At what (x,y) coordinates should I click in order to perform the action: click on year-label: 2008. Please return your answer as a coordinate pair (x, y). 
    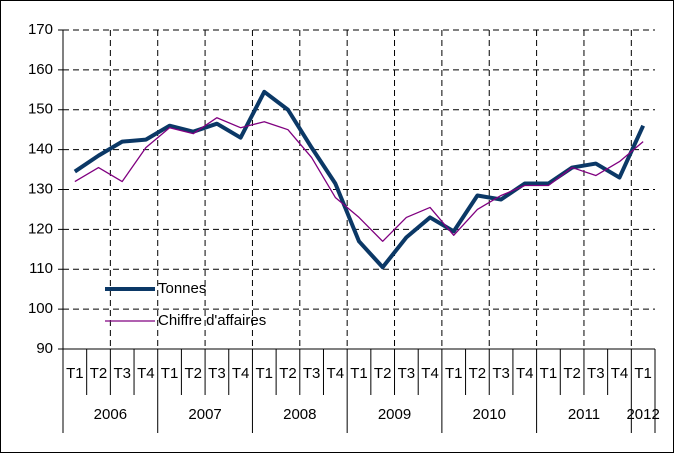
    Looking at the image, I should click on (299, 414).